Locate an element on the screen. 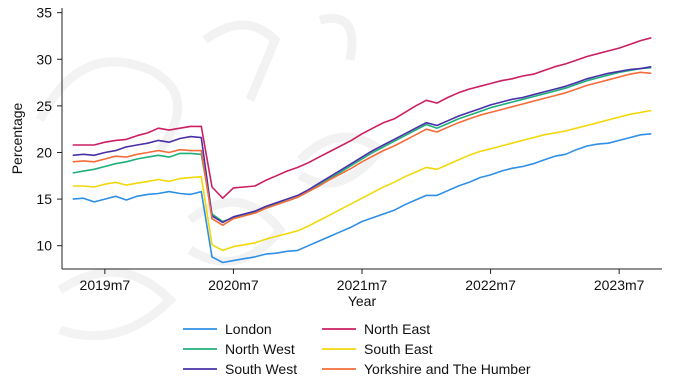 This screenshot has width=673, height=388. y-tick-label: 25 is located at coordinates (44, 106).